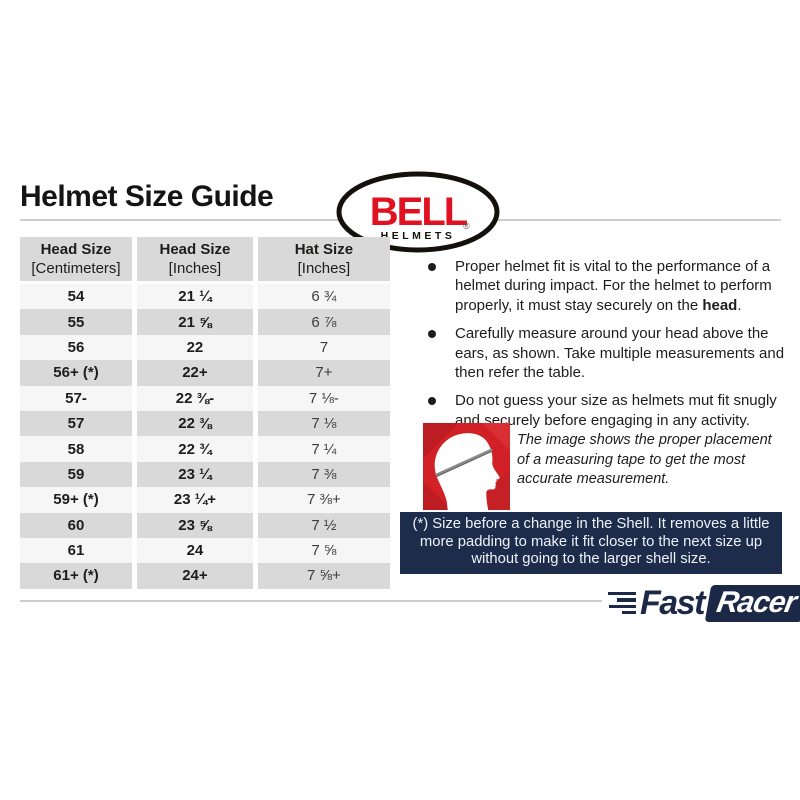 The height and width of the screenshot is (800, 800). I want to click on table-cell: 22+, so click(195, 373).